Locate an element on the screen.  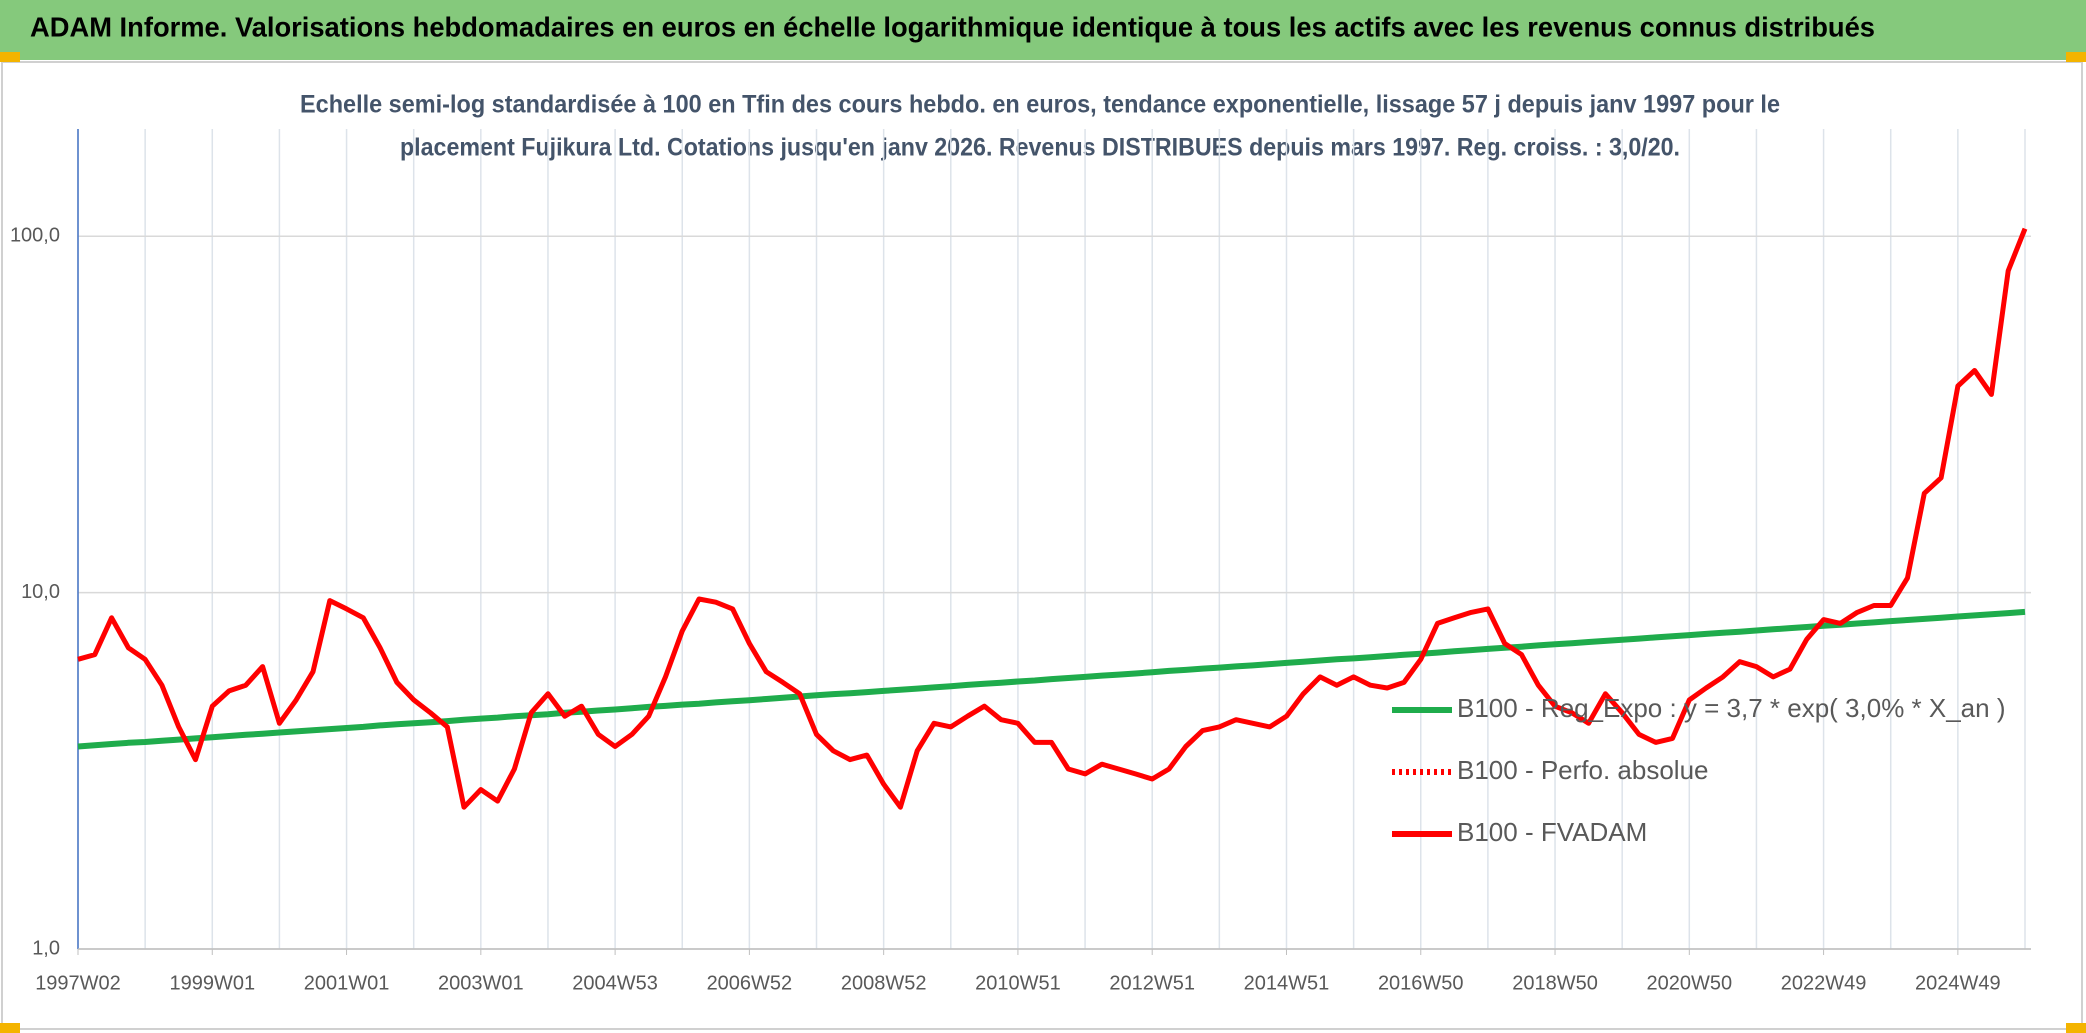
x-tick-label: 2014W51 is located at coordinates (1287, 983).